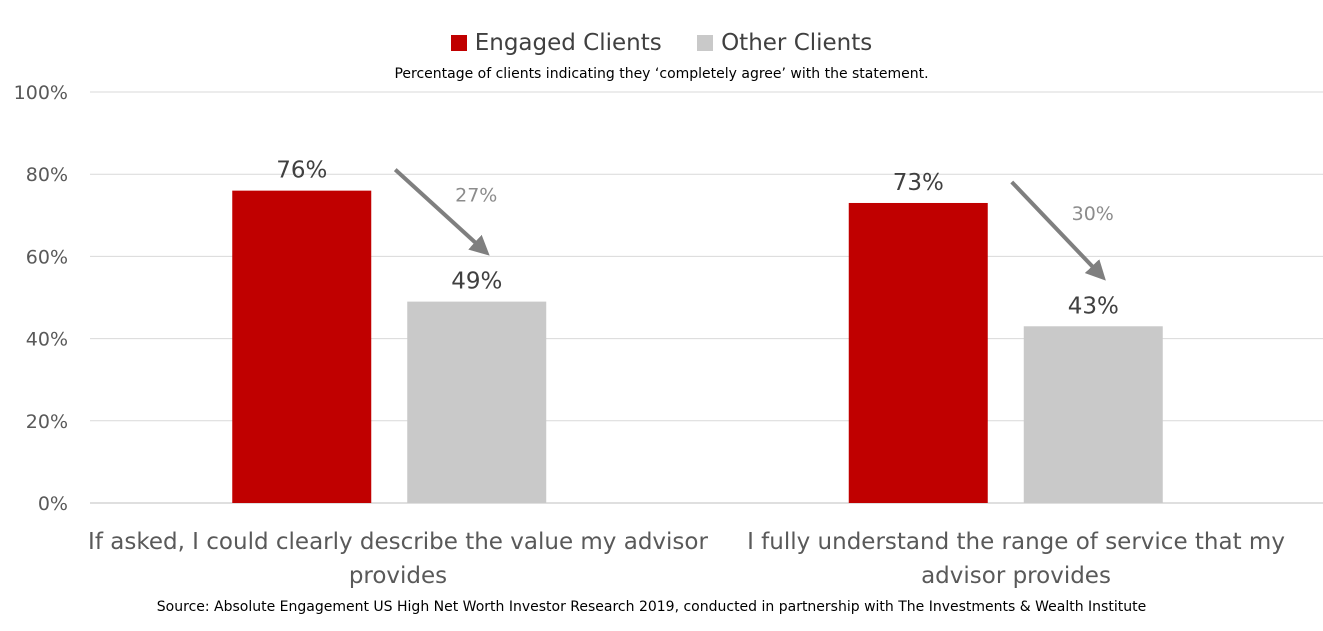 The image size is (1323, 631). I want to click on y-axis-ticks: 0% 20% 40% 60% 80% 100%, so click(41, 298).